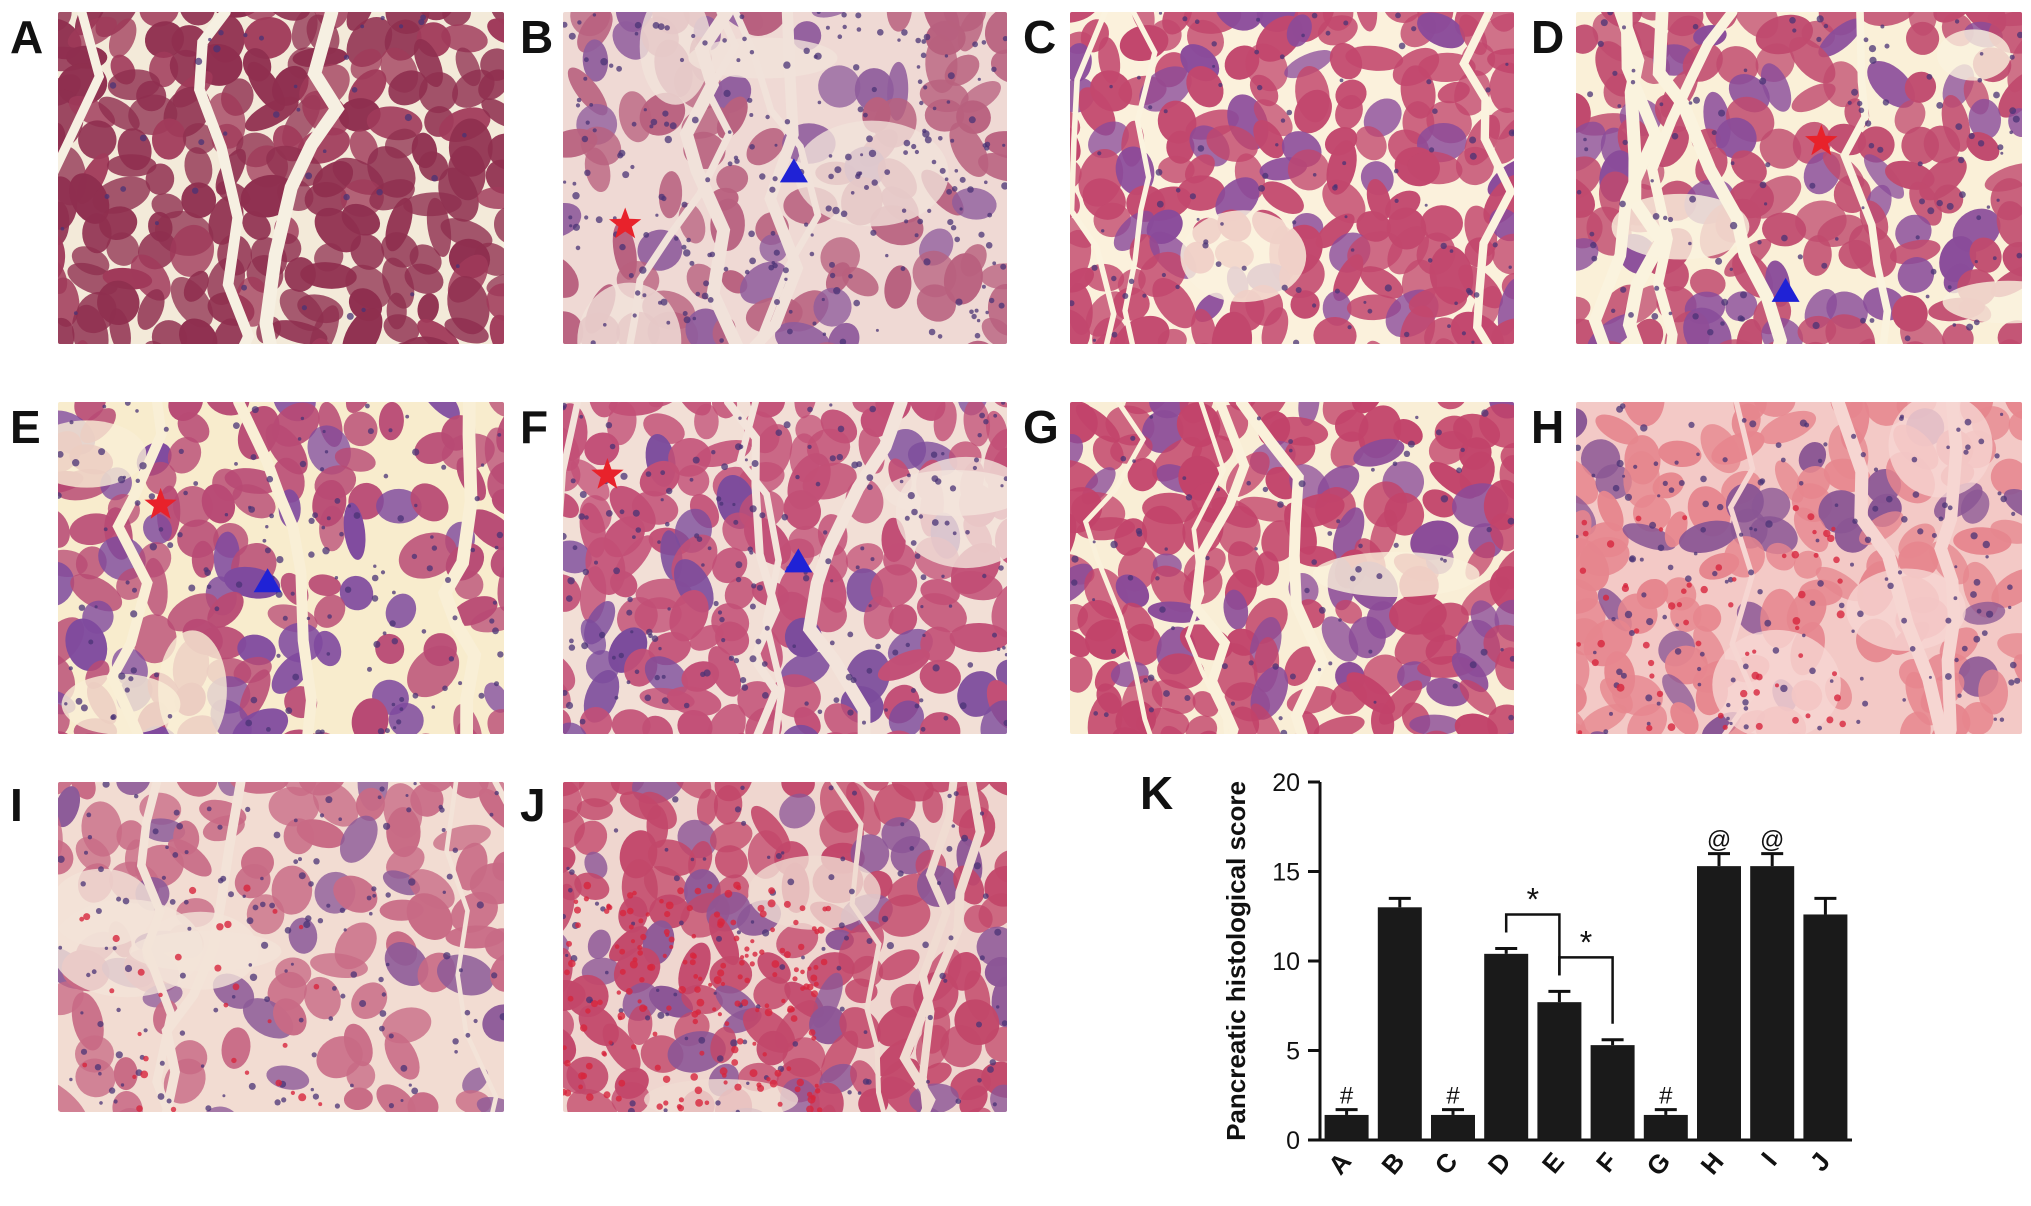 The width and height of the screenshot is (2031, 1206). What do you see at coordinates (1293, 1141) in the screenshot?
I see `y-tick-label: 0` at bounding box center [1293, 1141].